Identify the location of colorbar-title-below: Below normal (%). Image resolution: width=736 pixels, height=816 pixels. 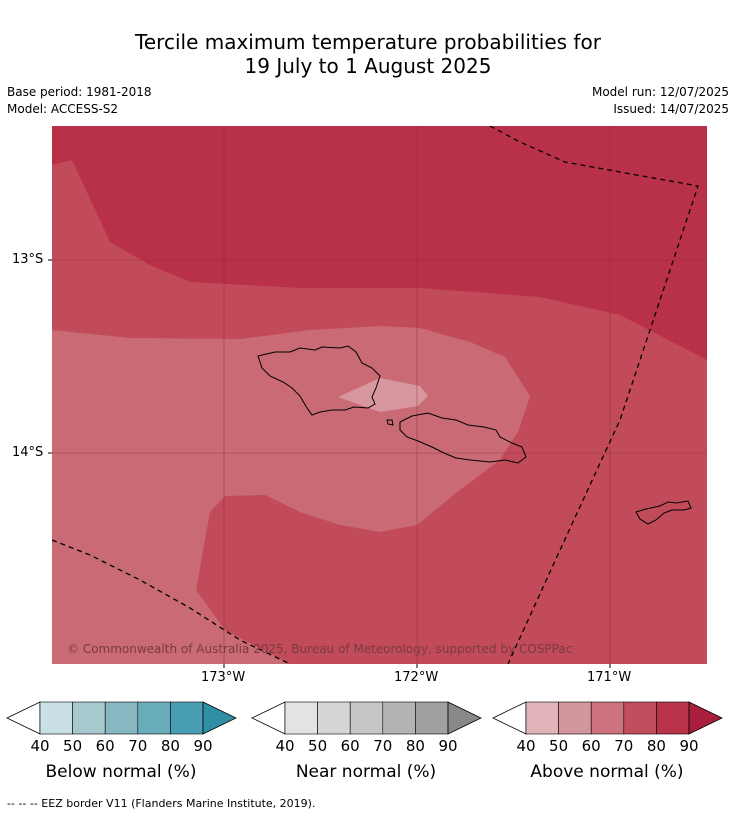
(121, 772).